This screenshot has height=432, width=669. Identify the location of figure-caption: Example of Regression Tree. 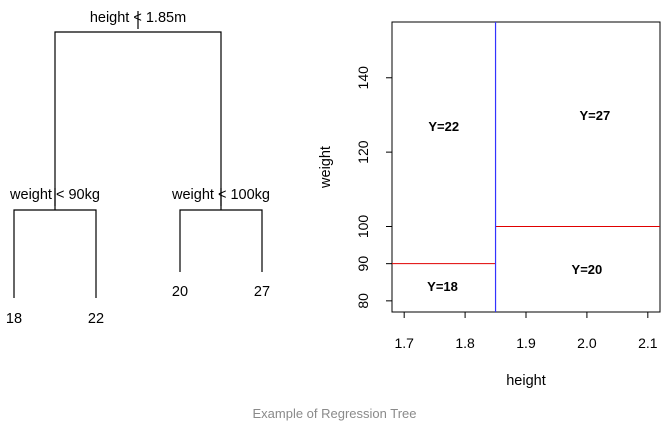
(334, 413).